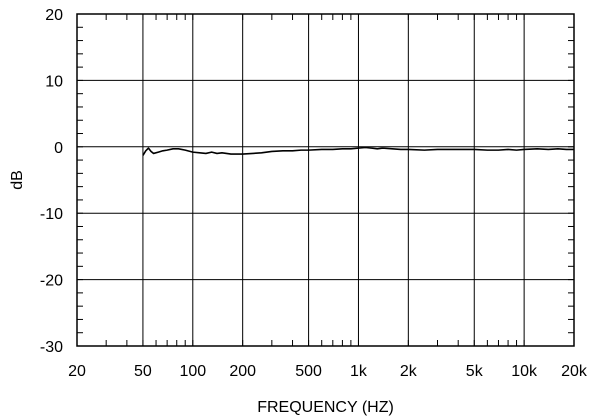  What do you see at coordinates (51, 181) in the screenshot?
I see `y-tick-labels: 20 10 0 -10 -20 -30` at bounding box center [51, 181].